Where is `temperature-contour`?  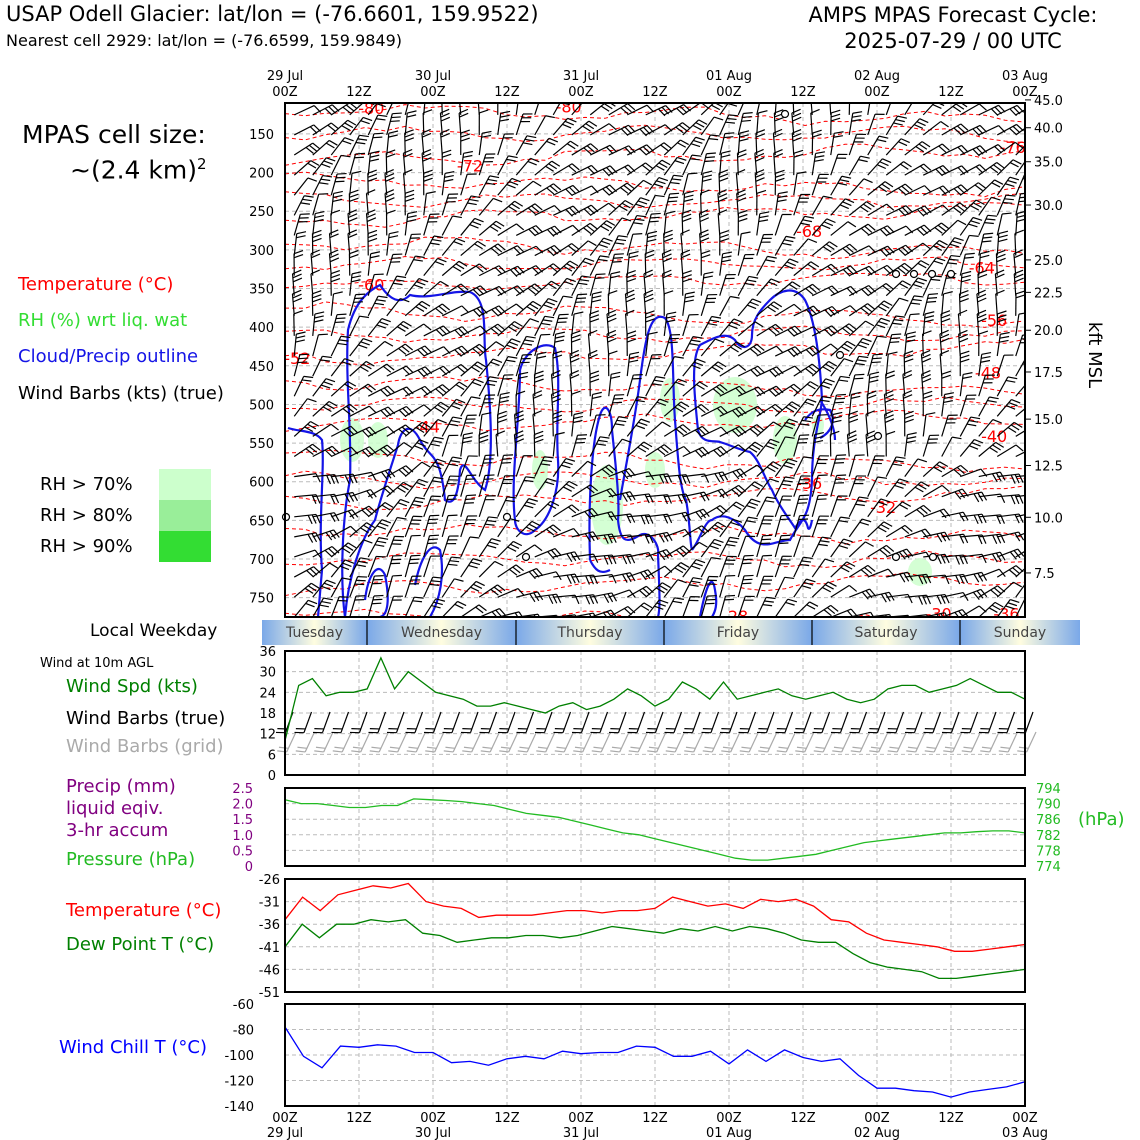
temperature-contour is located at coordinates (655, 404).